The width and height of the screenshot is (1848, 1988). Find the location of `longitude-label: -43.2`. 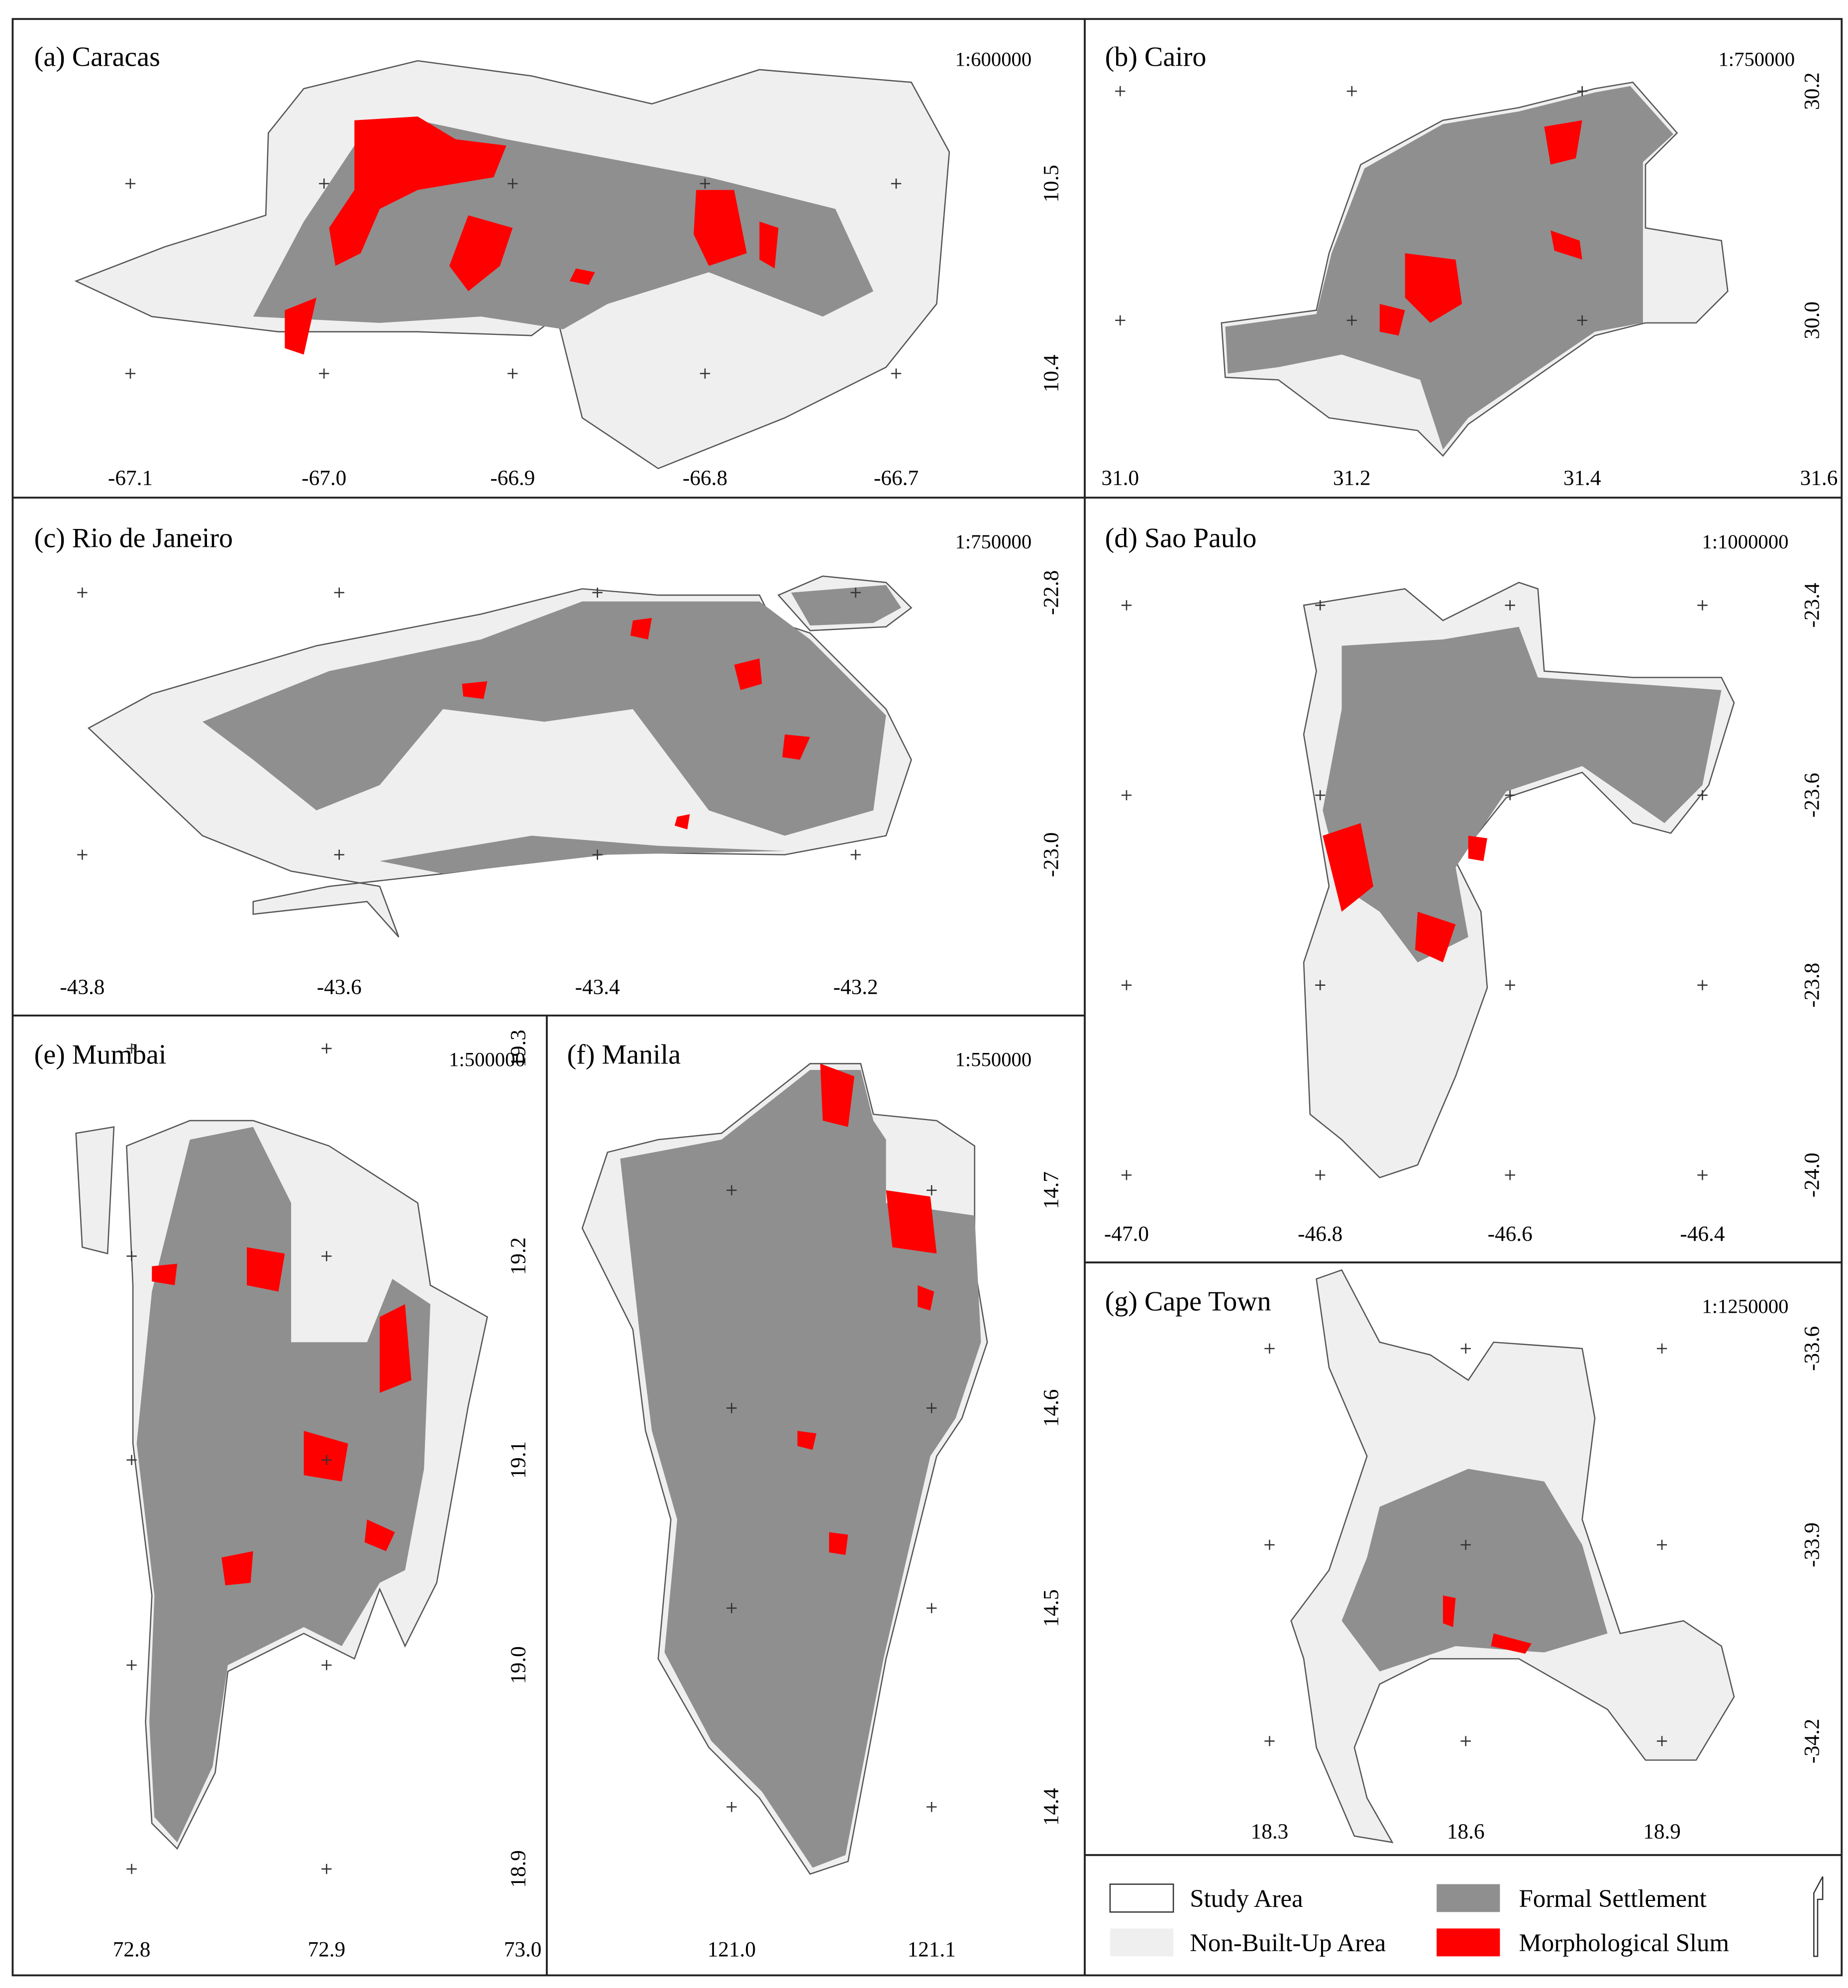

longitude-label: -43.2 is located at coordinates (855, 987).